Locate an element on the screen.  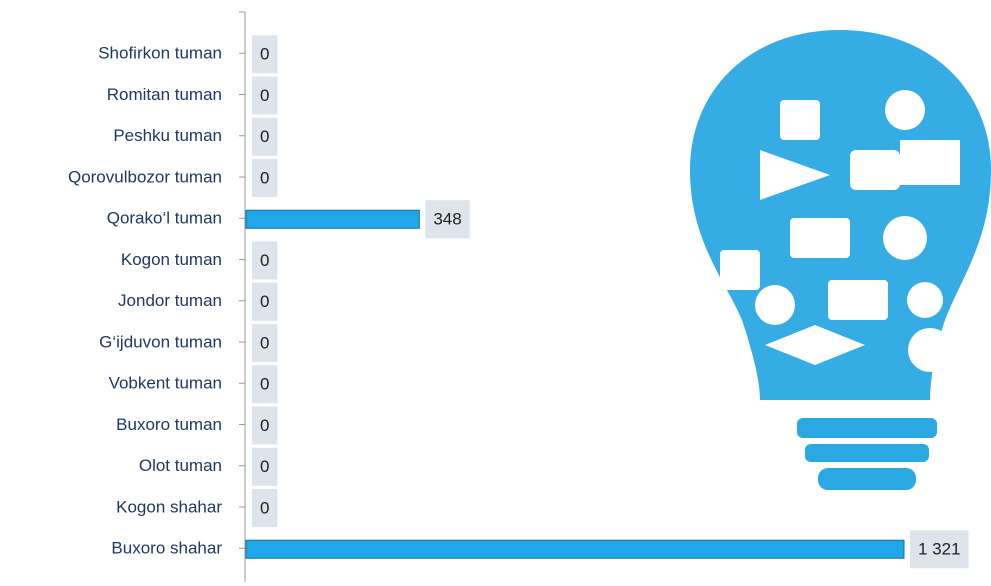
value-label: 348 is located at coordinates (447, 219).